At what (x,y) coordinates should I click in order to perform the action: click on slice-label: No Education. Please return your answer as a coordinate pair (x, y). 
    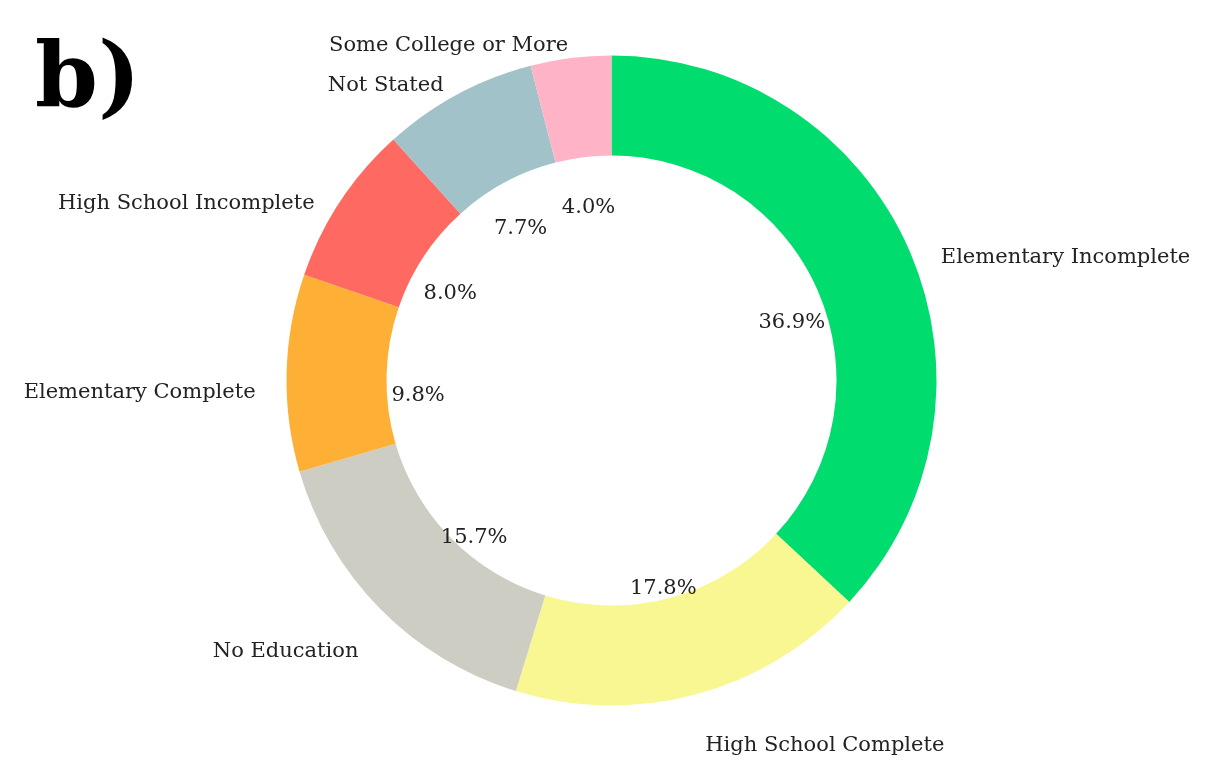
    Looking at the image, I should click on (285, 650).